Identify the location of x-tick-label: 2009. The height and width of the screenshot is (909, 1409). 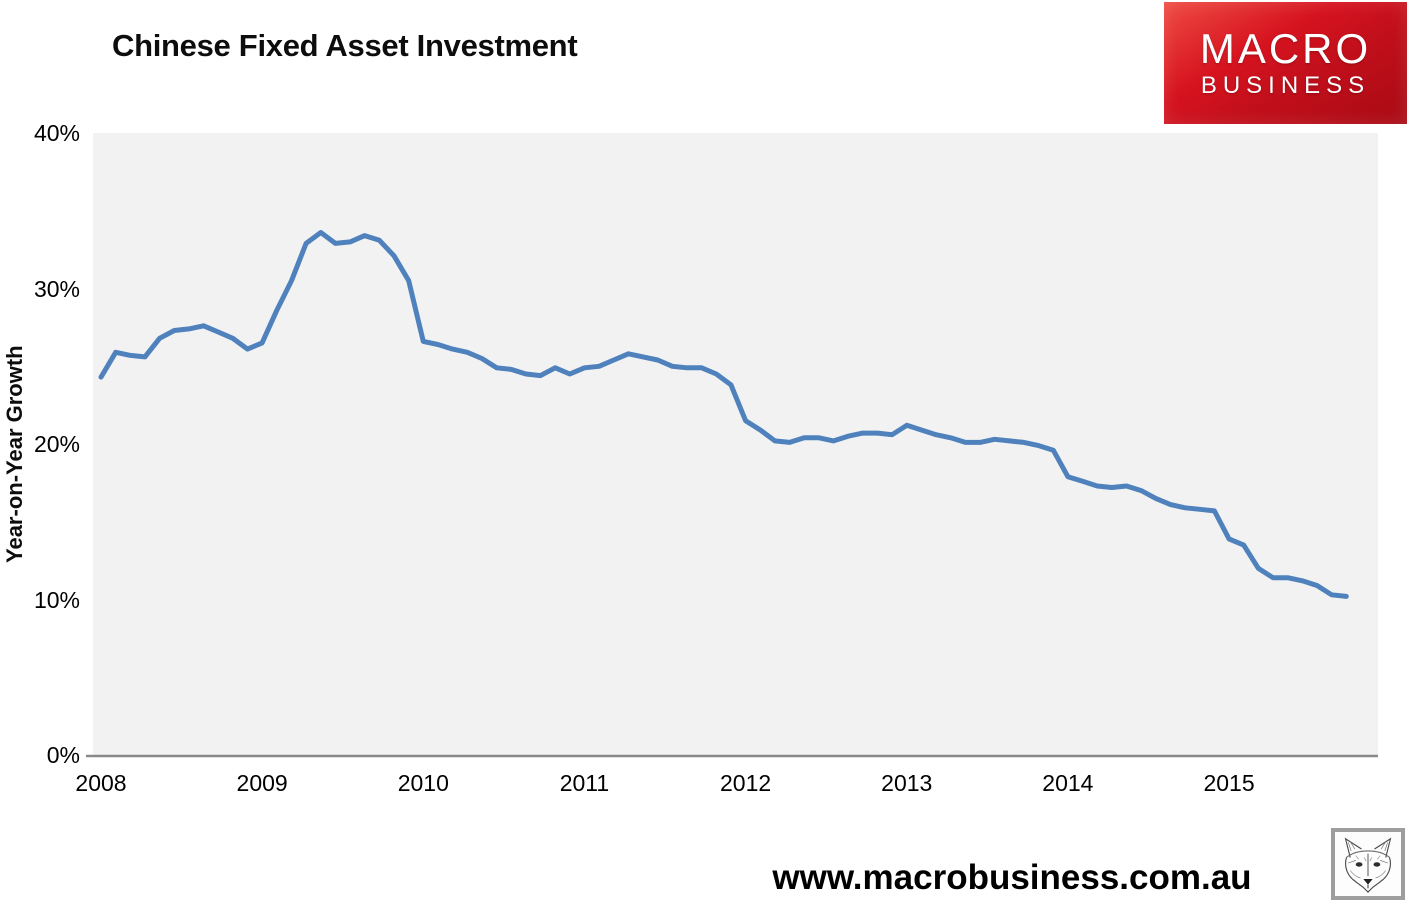
(262, 783).